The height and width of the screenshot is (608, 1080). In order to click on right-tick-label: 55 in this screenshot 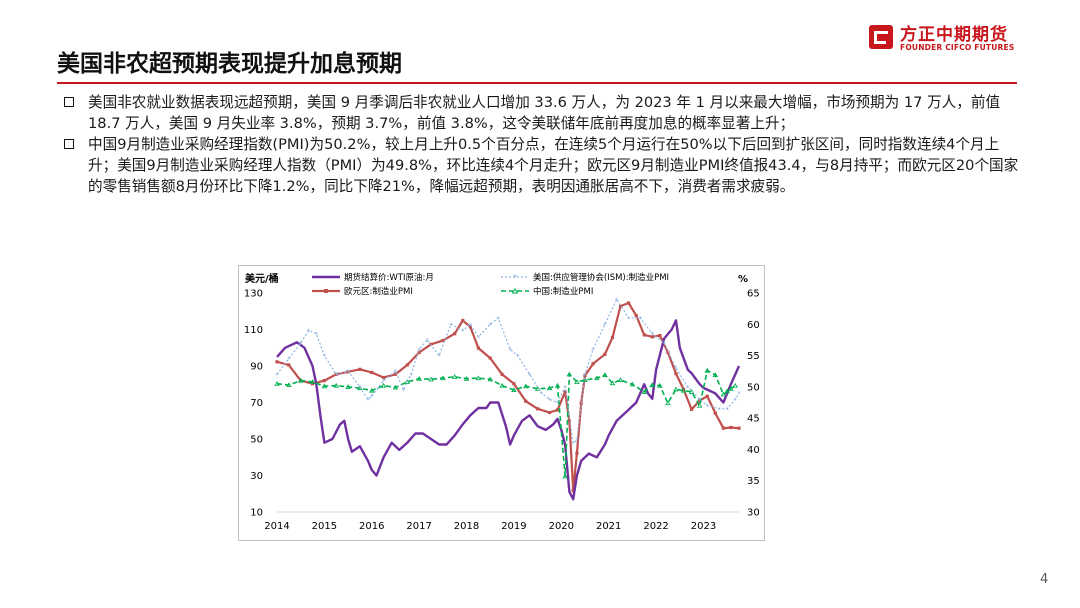, I will do `click(753, 356)`.